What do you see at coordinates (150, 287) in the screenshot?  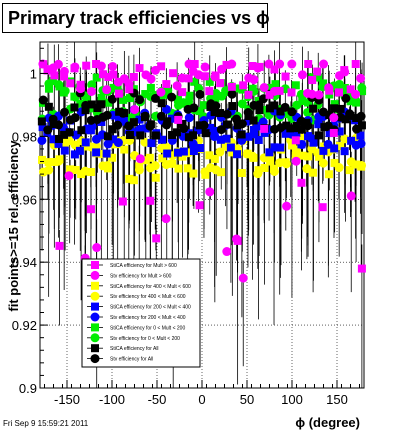 I see `legend-label: StiCA efficiency for 400 < Mult < 600` at bounding box center [150, 287].